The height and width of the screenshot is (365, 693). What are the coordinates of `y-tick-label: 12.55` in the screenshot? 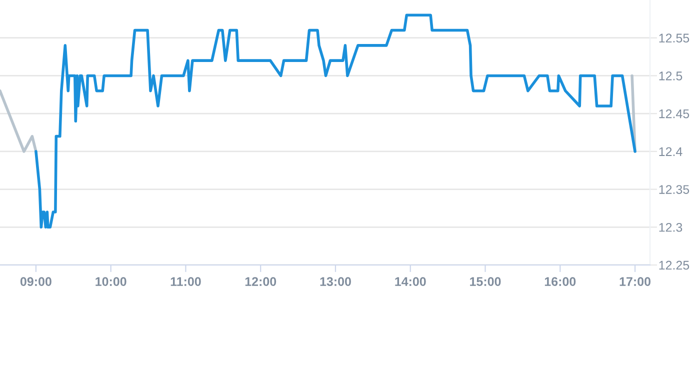 It's located at (674, 38).